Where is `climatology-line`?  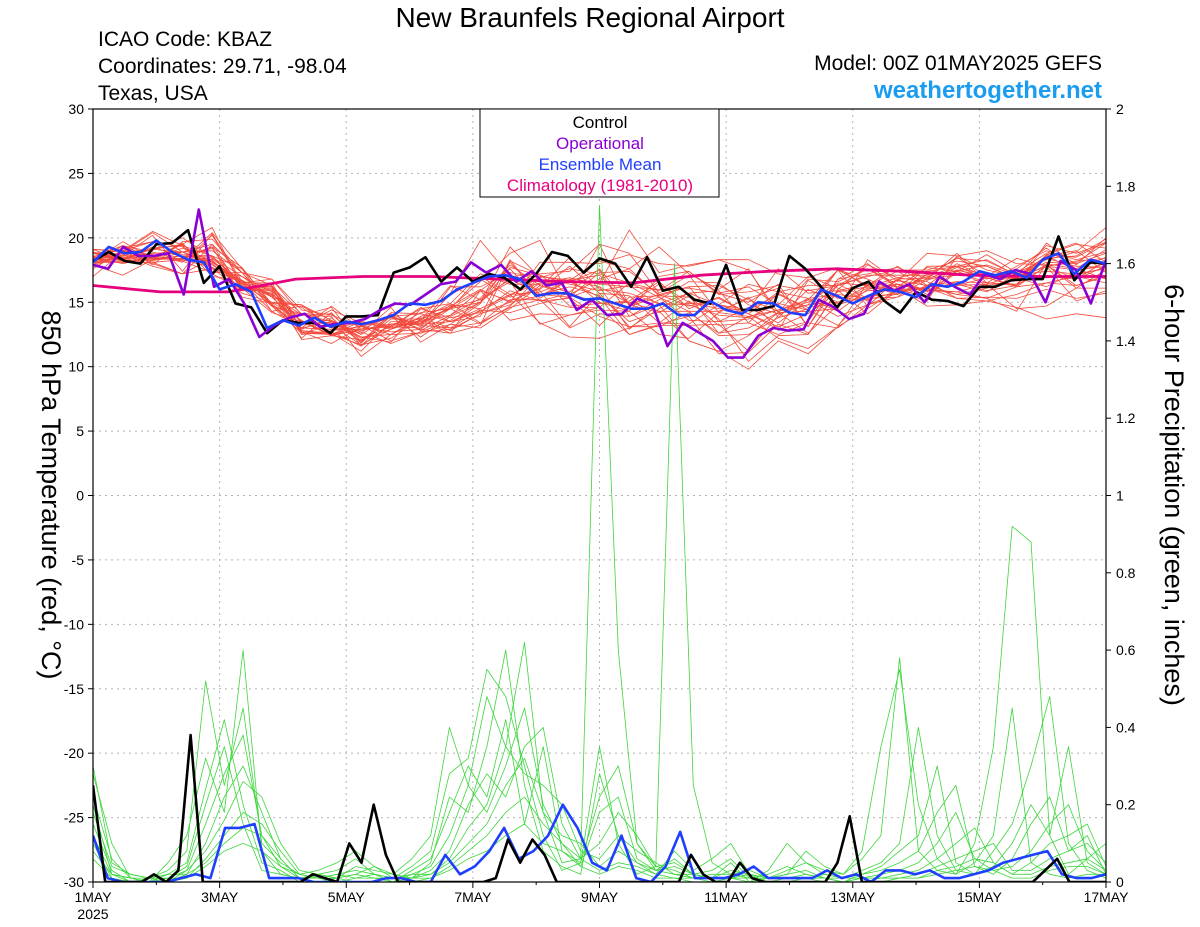
climatology-line is located at coordinates (599, 280).